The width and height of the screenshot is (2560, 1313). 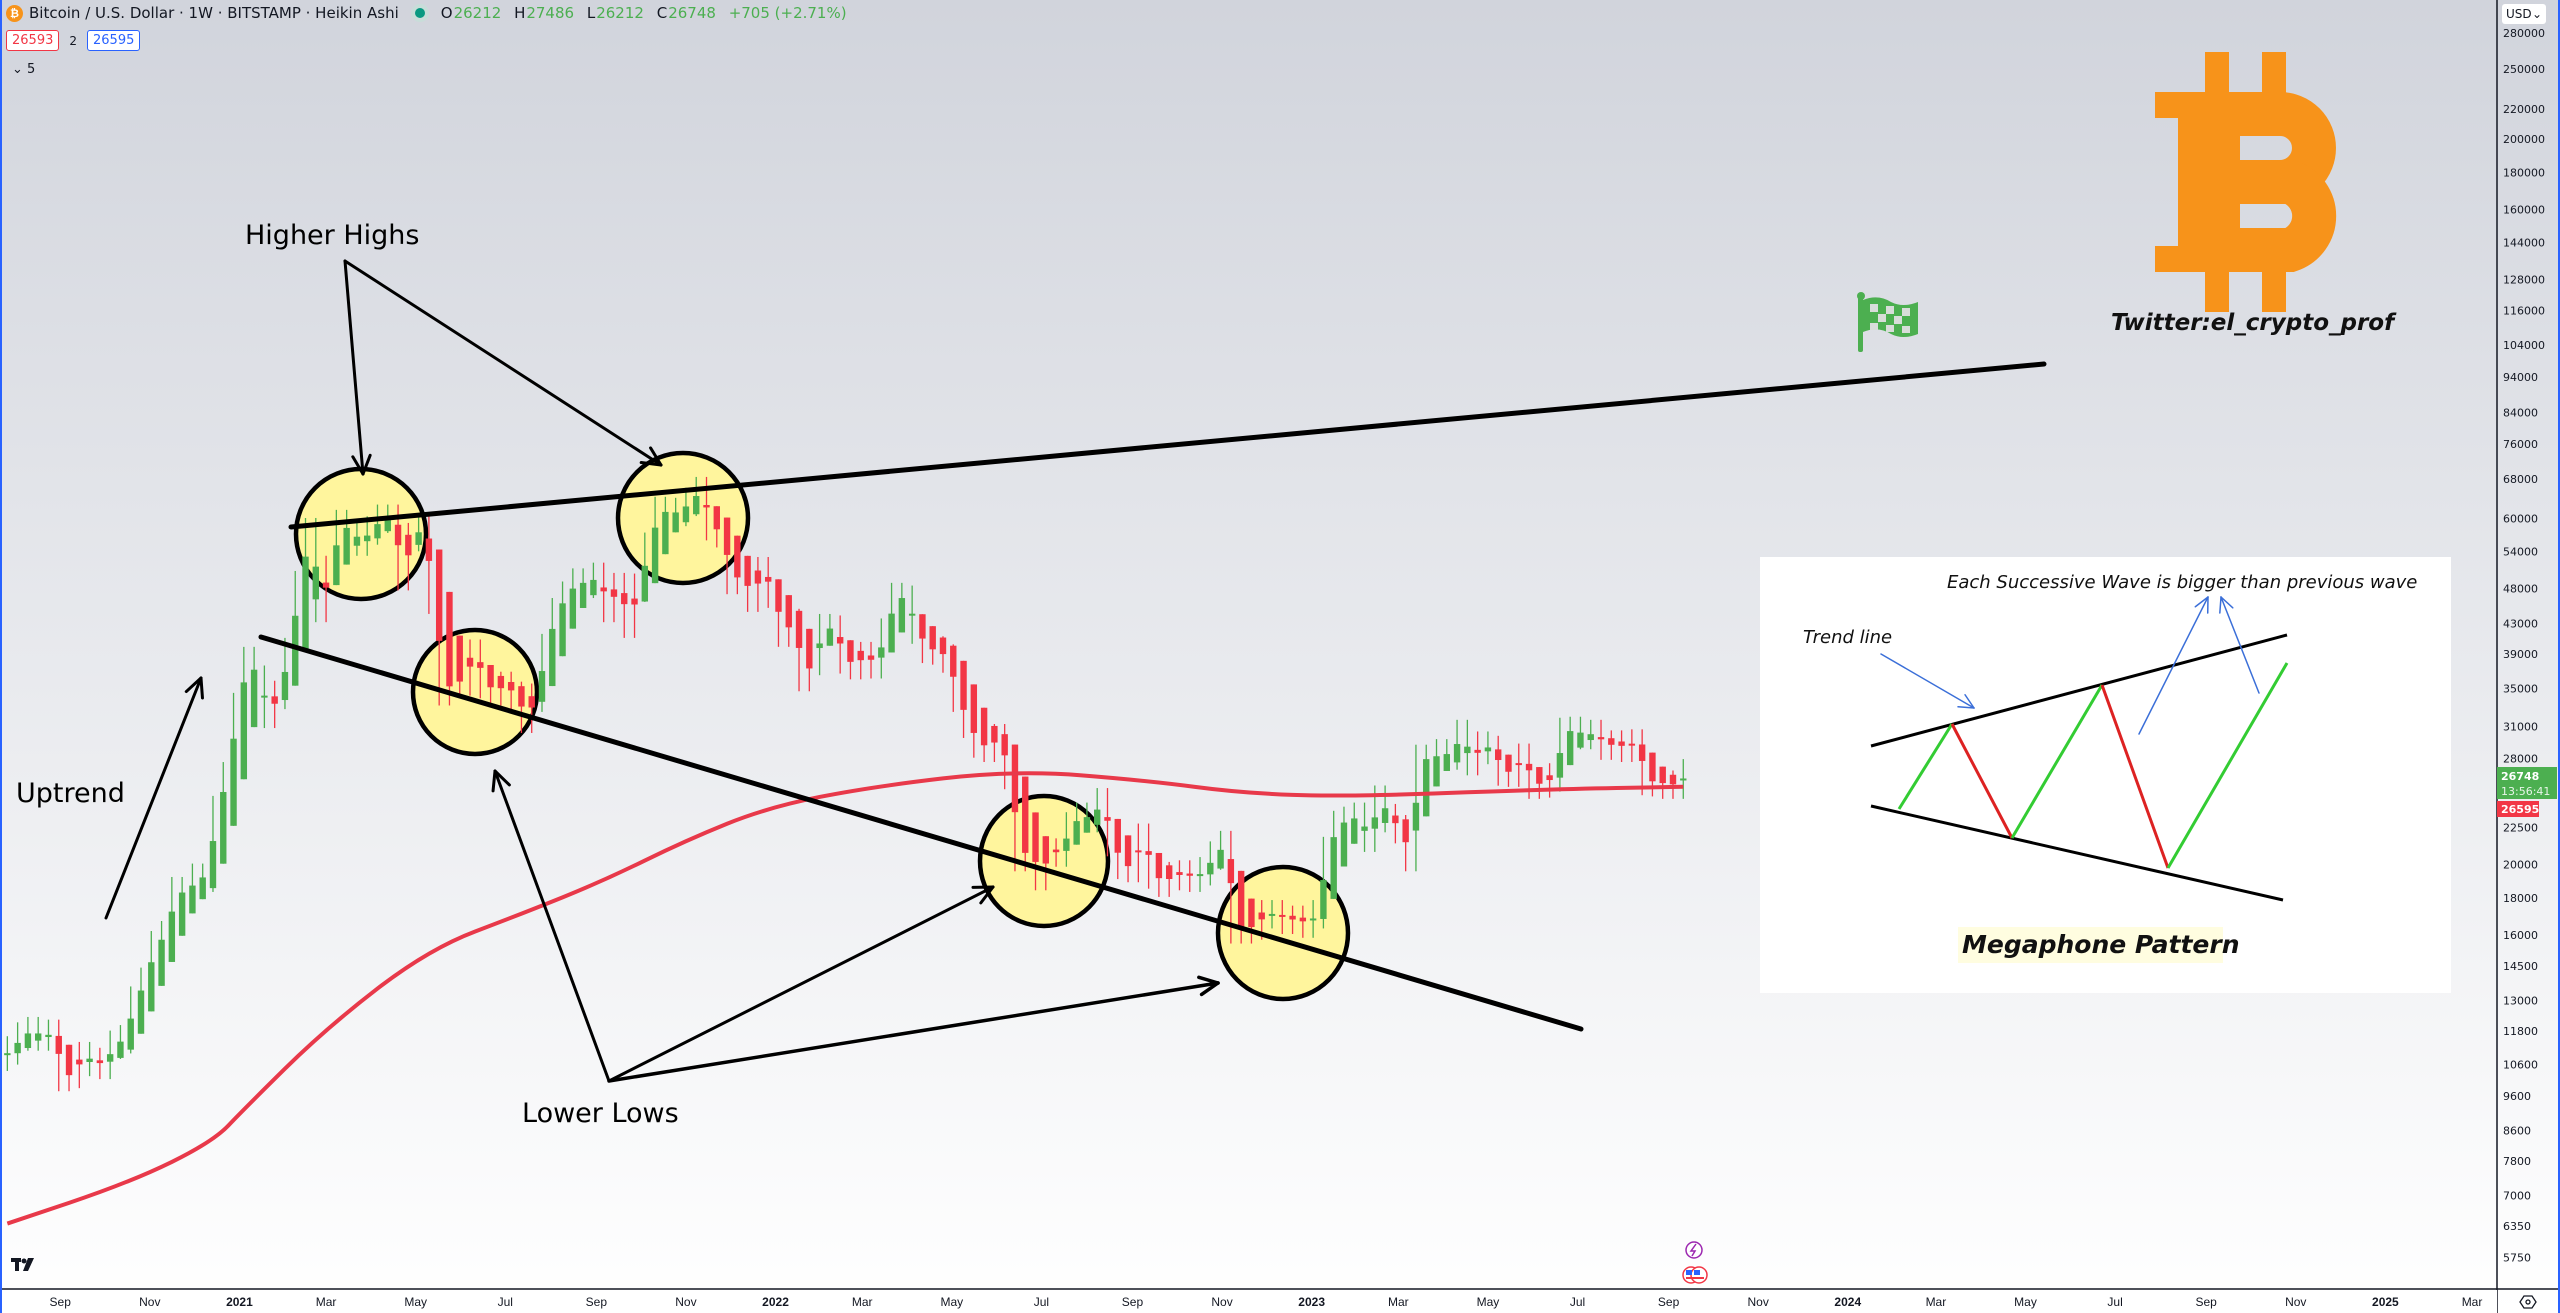 What do you see at coordinates (2520, 966) in the screenshot?
I see `price-tick-label: 14500` at bounding box center [2520, 966].